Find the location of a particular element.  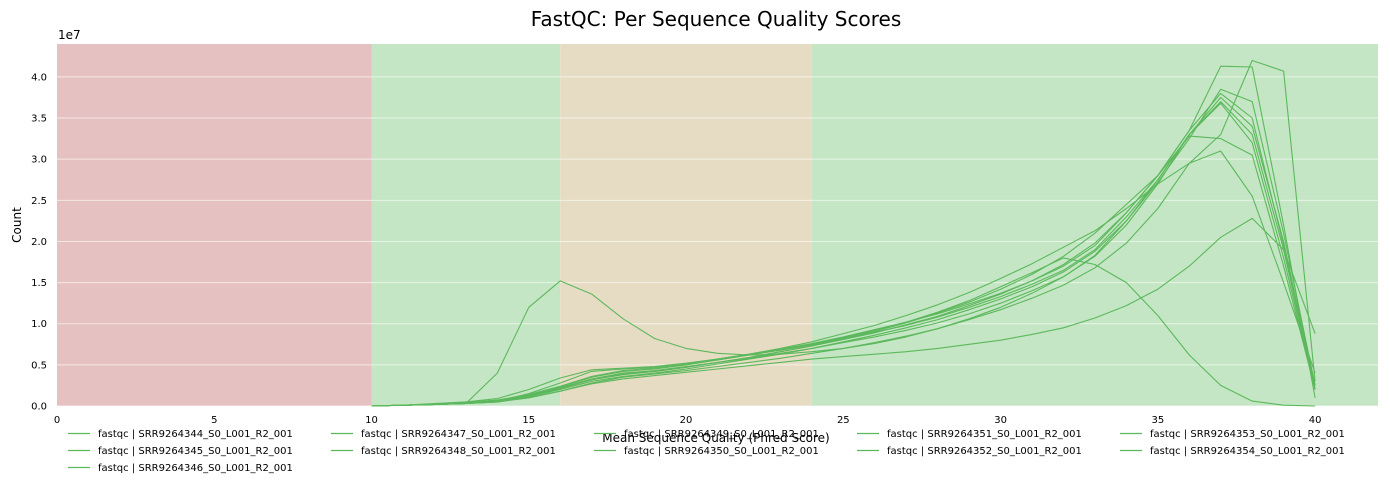

x-tick-label-4: 20 is located at coordinates (686, 420).